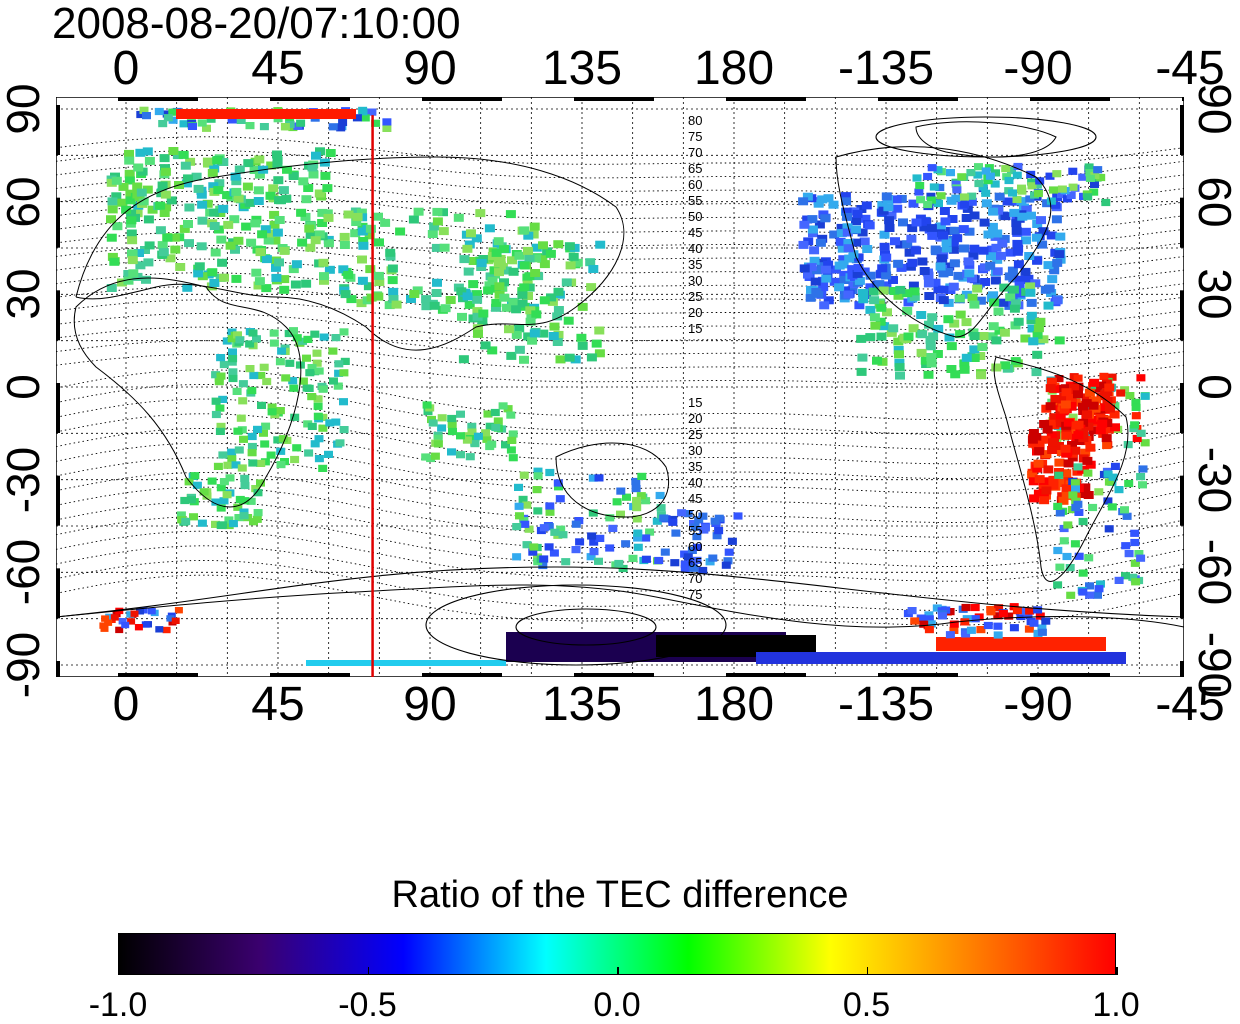 The height and width of the screenshot is (1024, 1240). What do you see at coordinates (58, 500) in the screenshot?
I see `edge-tick-left` at bounding box center [58, 500].